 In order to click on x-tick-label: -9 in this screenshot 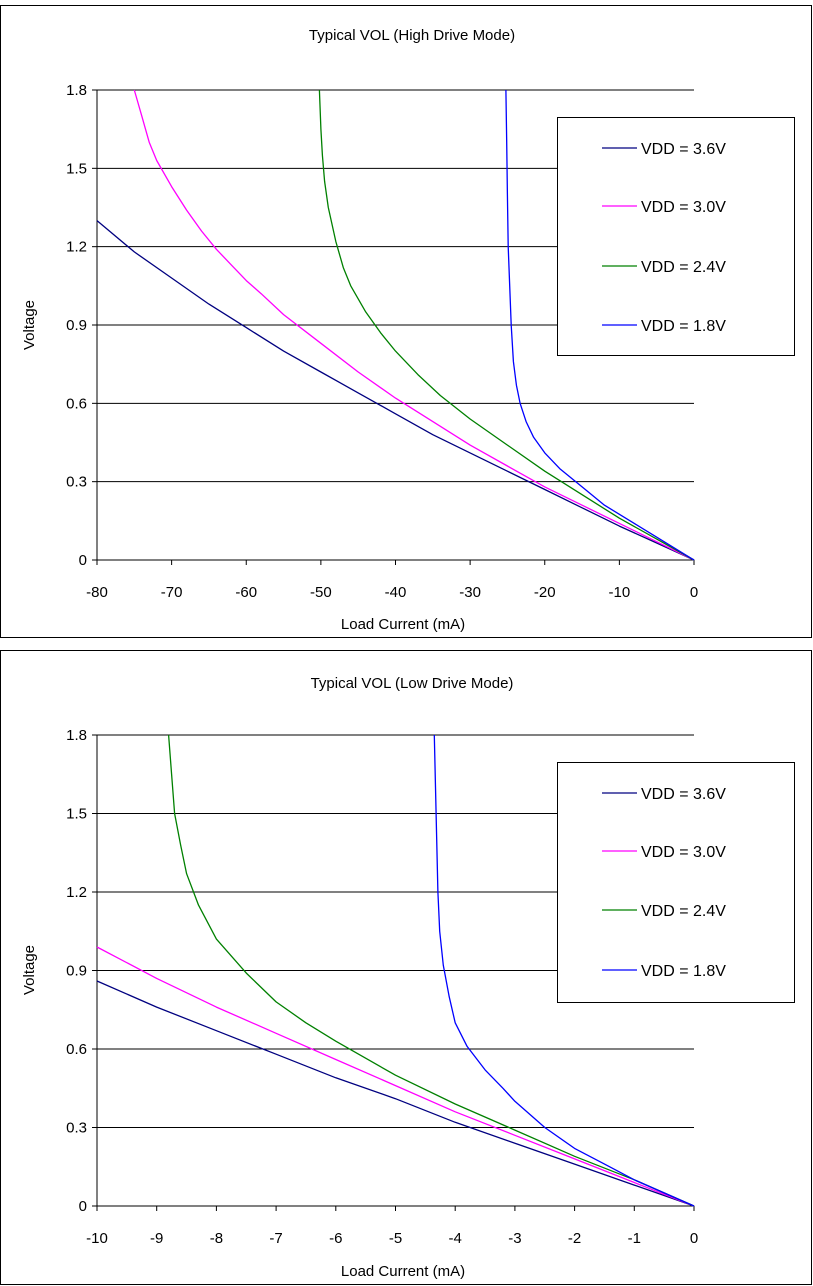, I will do `click(156, 1238)`.